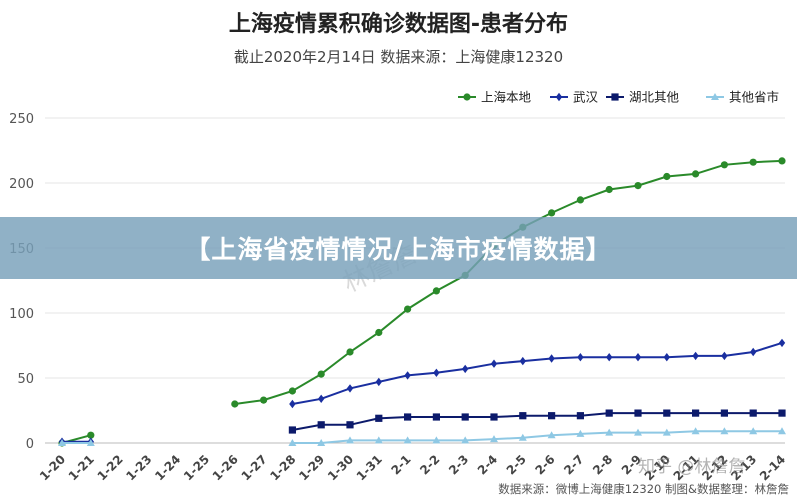 This screenshot has width=797, height=503. Describe the element at coordinates (458, 464) in the screenshot. I see `x-tick-label: 2-3` at that location.